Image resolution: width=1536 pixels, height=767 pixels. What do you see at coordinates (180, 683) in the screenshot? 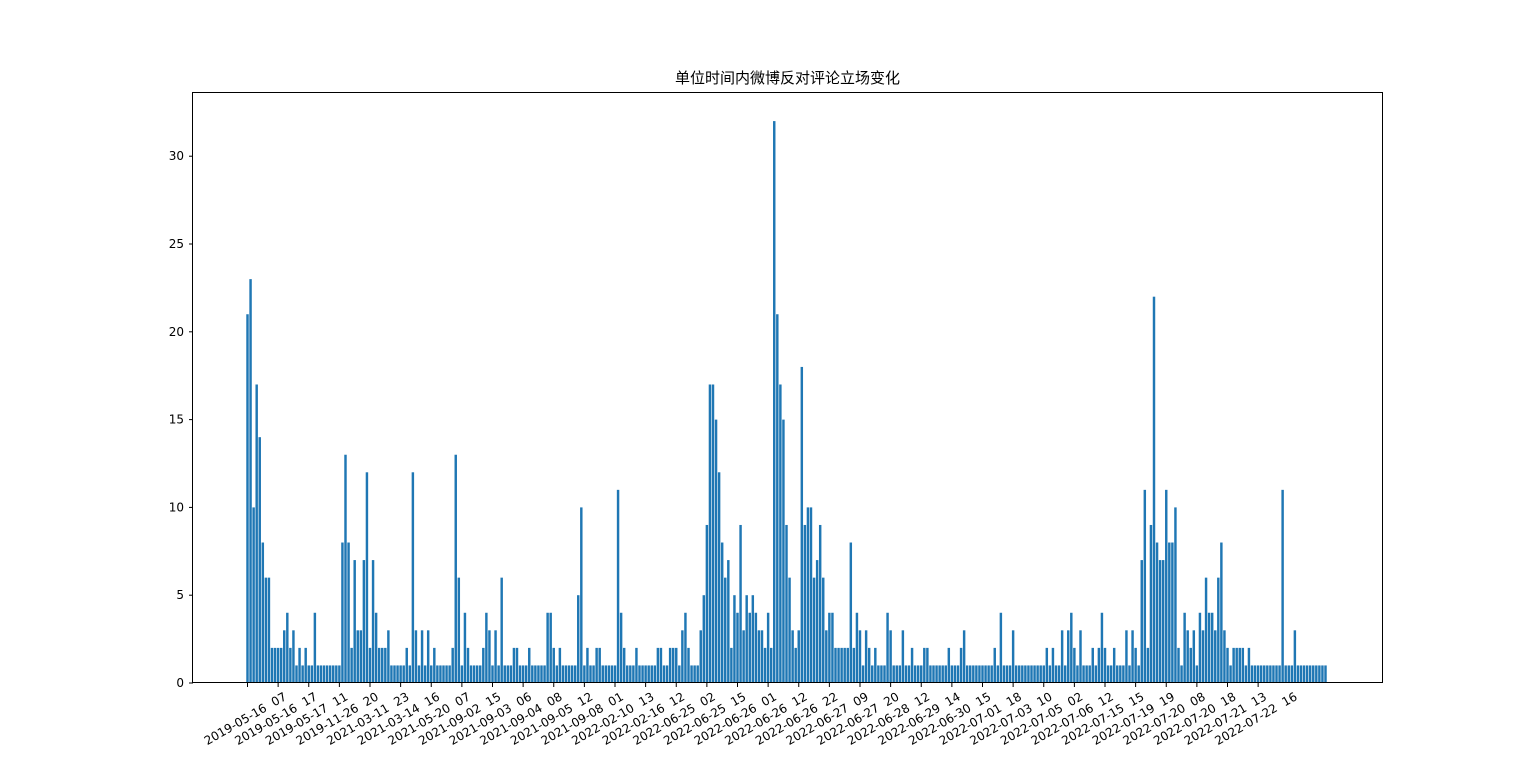
I see `y-tick-label: 0` at bounding box center [180, 683].